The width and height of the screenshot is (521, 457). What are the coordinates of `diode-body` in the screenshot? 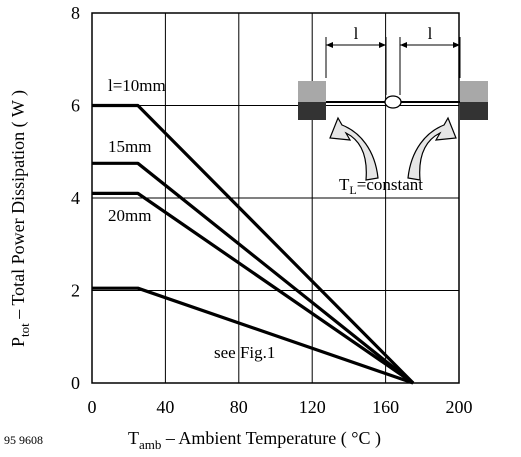 It's located at (393, 102).